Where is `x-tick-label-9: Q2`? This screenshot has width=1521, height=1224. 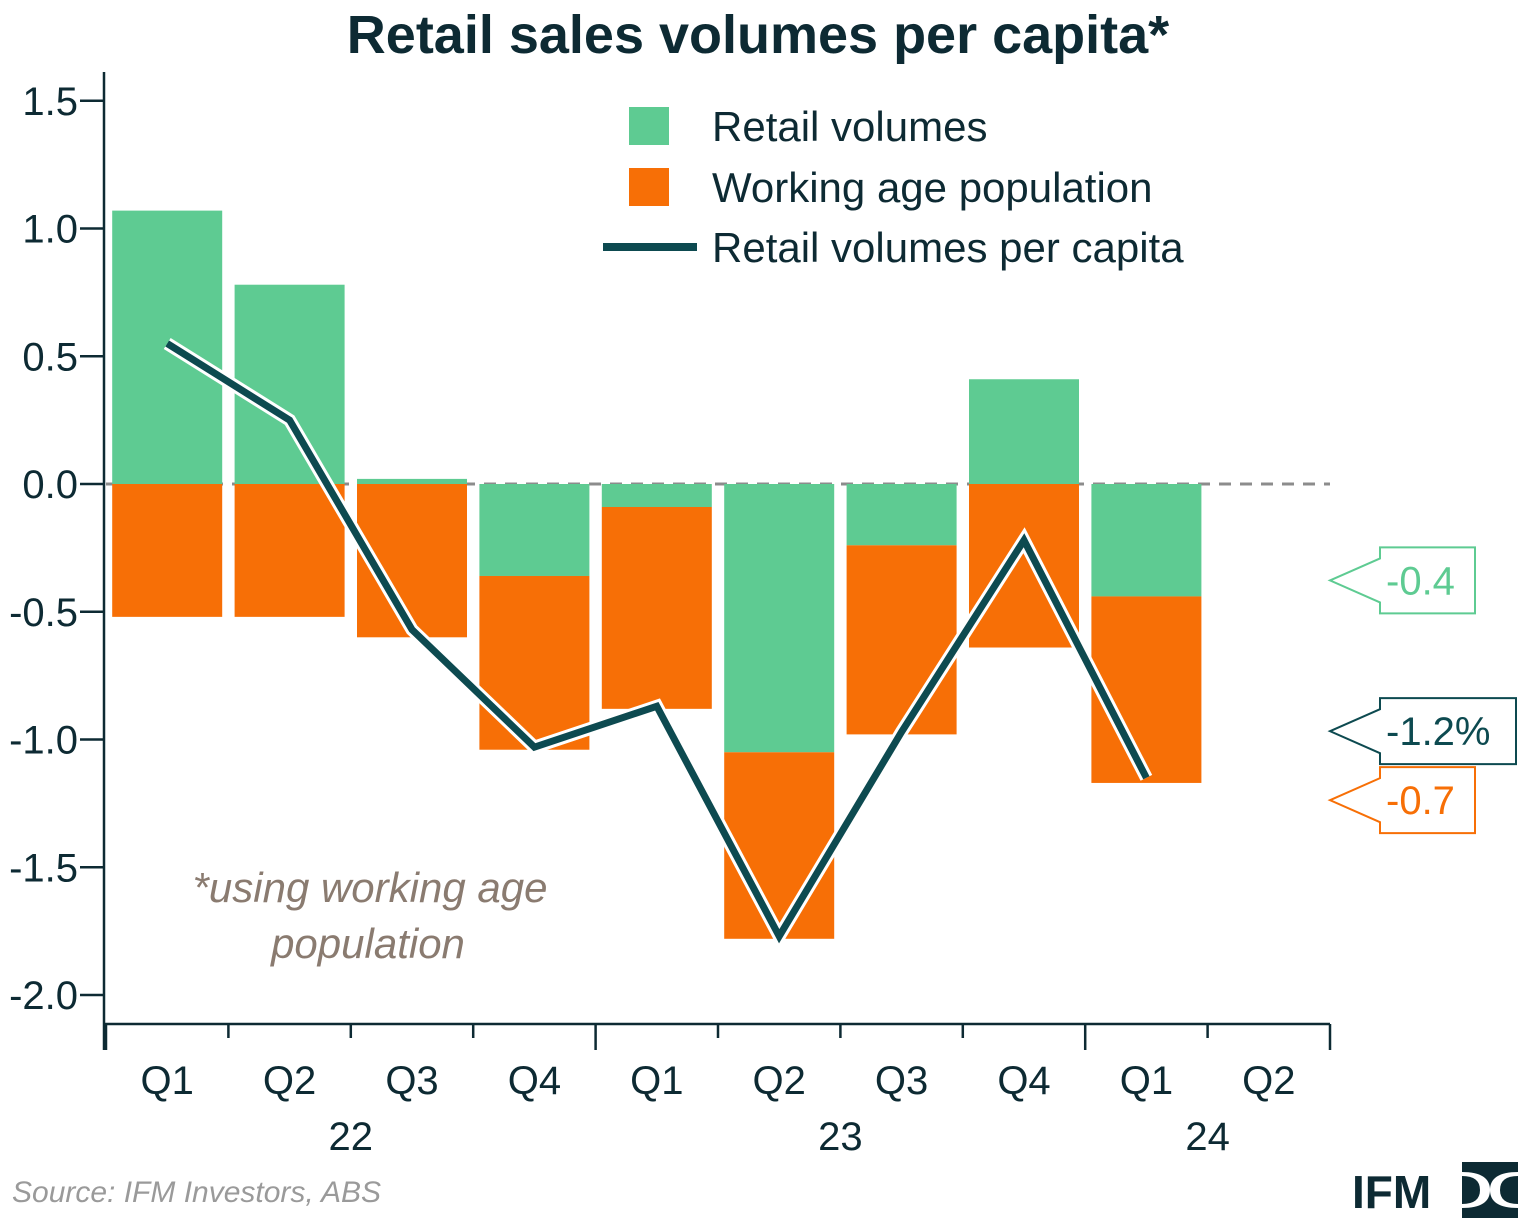 x-tick-label-9: Q2 is located at coordinates (1268, 1081).